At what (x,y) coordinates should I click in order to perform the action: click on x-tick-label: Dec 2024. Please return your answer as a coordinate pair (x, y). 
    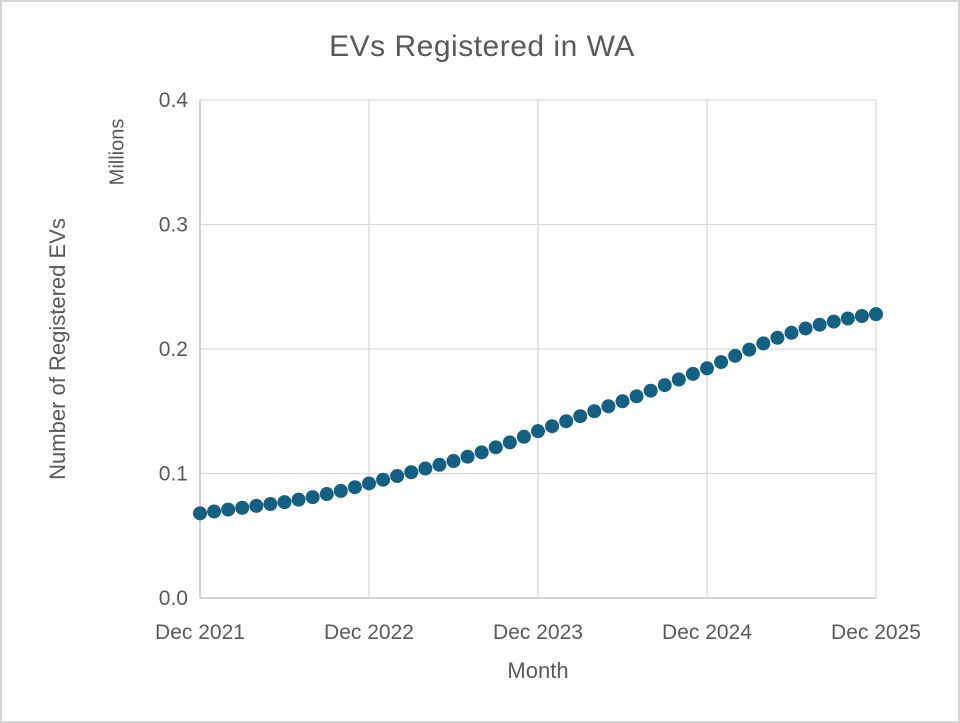
    Looking at the image, I should click on (707, 632).